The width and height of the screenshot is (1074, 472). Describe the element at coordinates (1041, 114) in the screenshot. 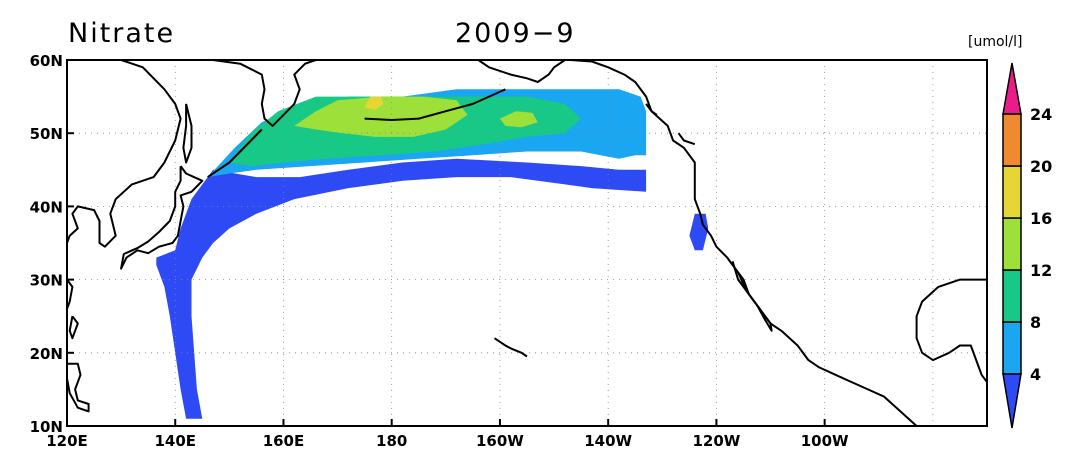

I see `colorbar-label: 24` at that location.